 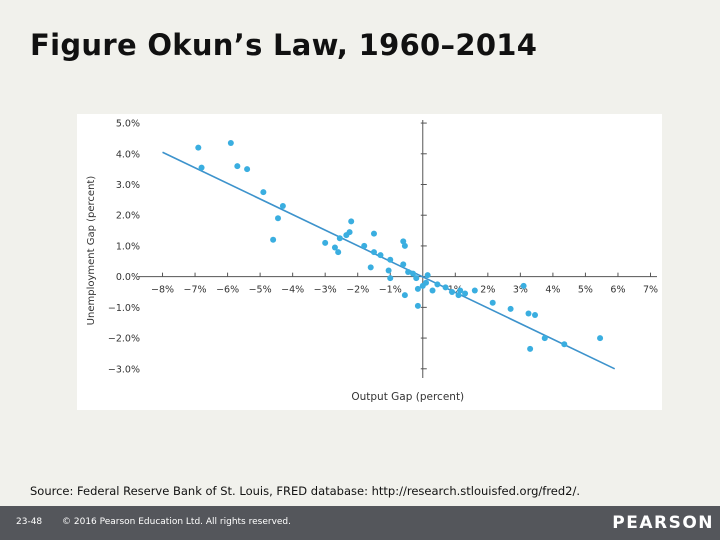 What do you see at coordinates (284, 45) in the screenshot?
I see `slide-title: Figure Okun’s Law, 1960–2014` at bounding box center [284, 45].